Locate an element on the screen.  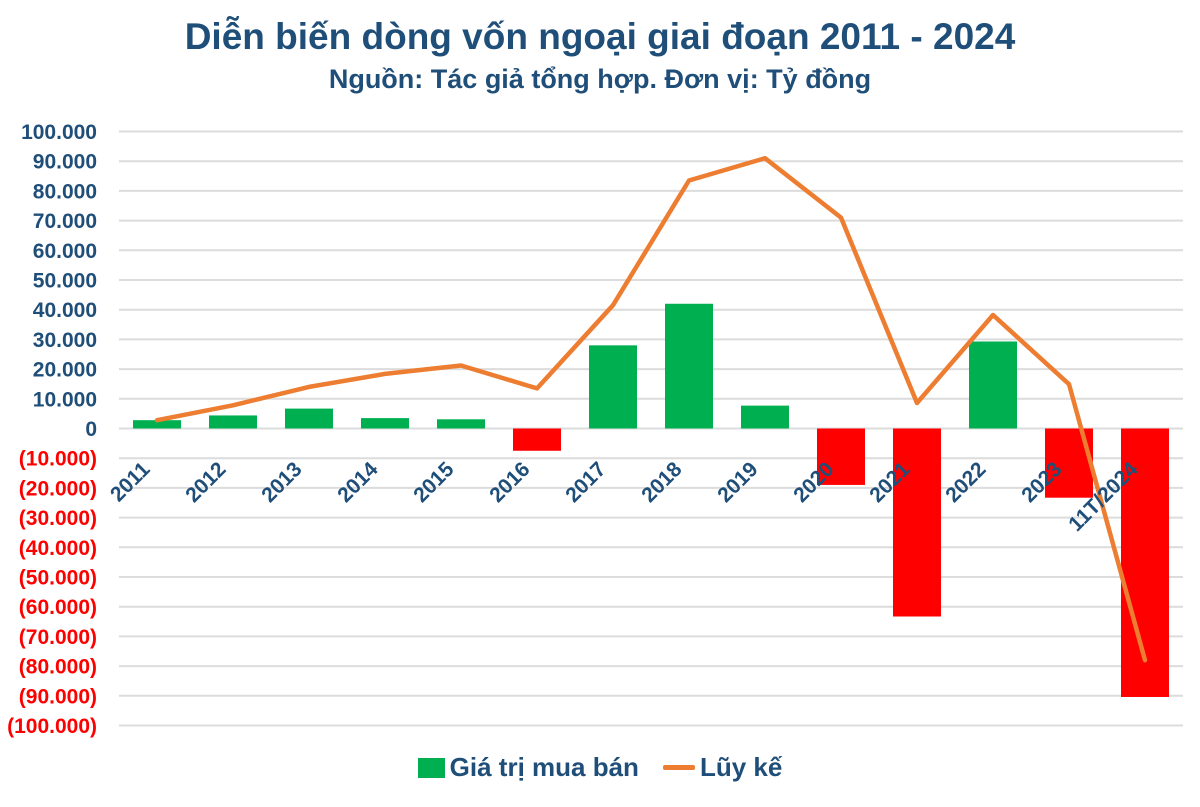
x-axis-label-2016: 2016 is located at coordinates (509, 482).